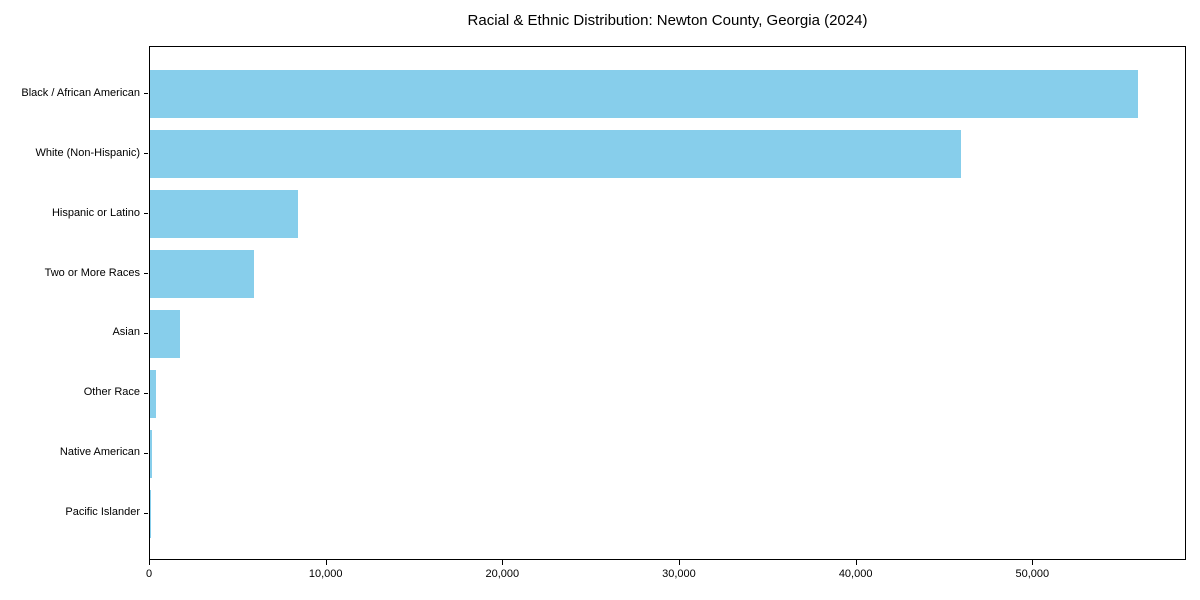 Image resolution: width=1200 pixels, height=600 pixels. What do you see at coordinates (165, 333) in the screenshot?
I see `bar-asian` at bounding box center [165, 333].